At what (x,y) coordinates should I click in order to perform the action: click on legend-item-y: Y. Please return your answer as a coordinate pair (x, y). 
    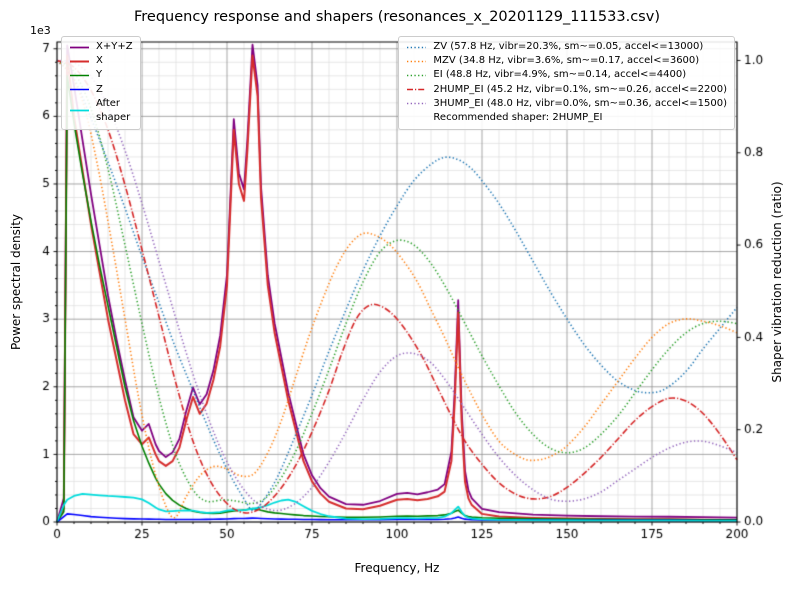
    Looking at the image, I should click on (101, 75).